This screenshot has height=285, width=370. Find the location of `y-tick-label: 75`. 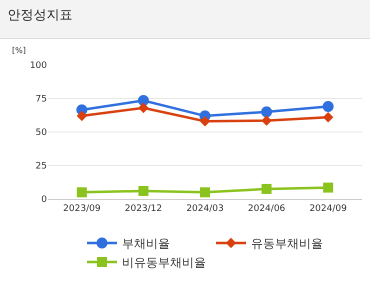

y-tick-label: 75 is located at coordinates (41, 99).